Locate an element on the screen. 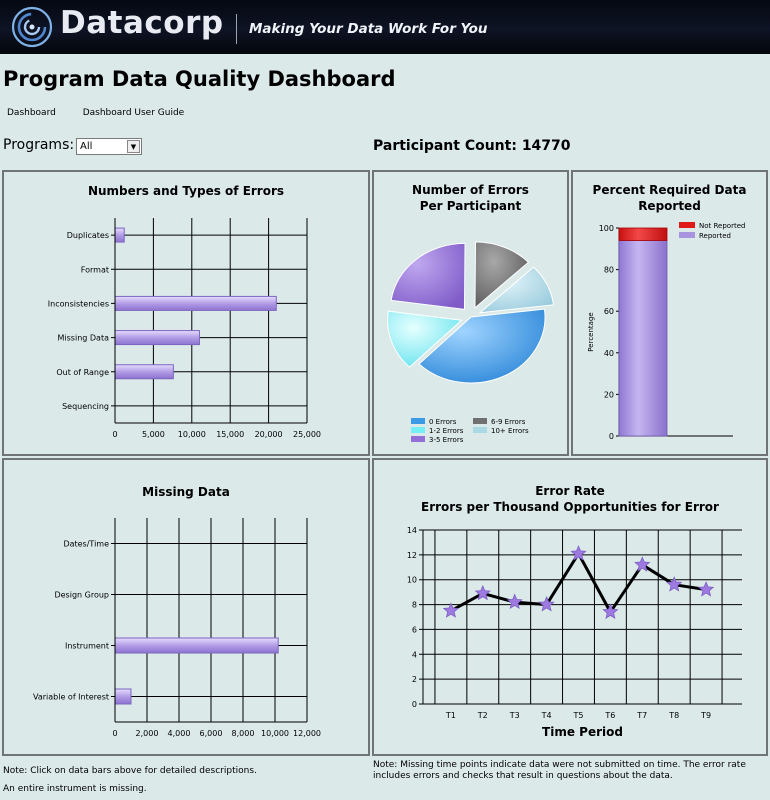 Image resolution: width=770 pixels, height=800 pixels. x-axis-label: Time Period is located at coordinates (582, 732).